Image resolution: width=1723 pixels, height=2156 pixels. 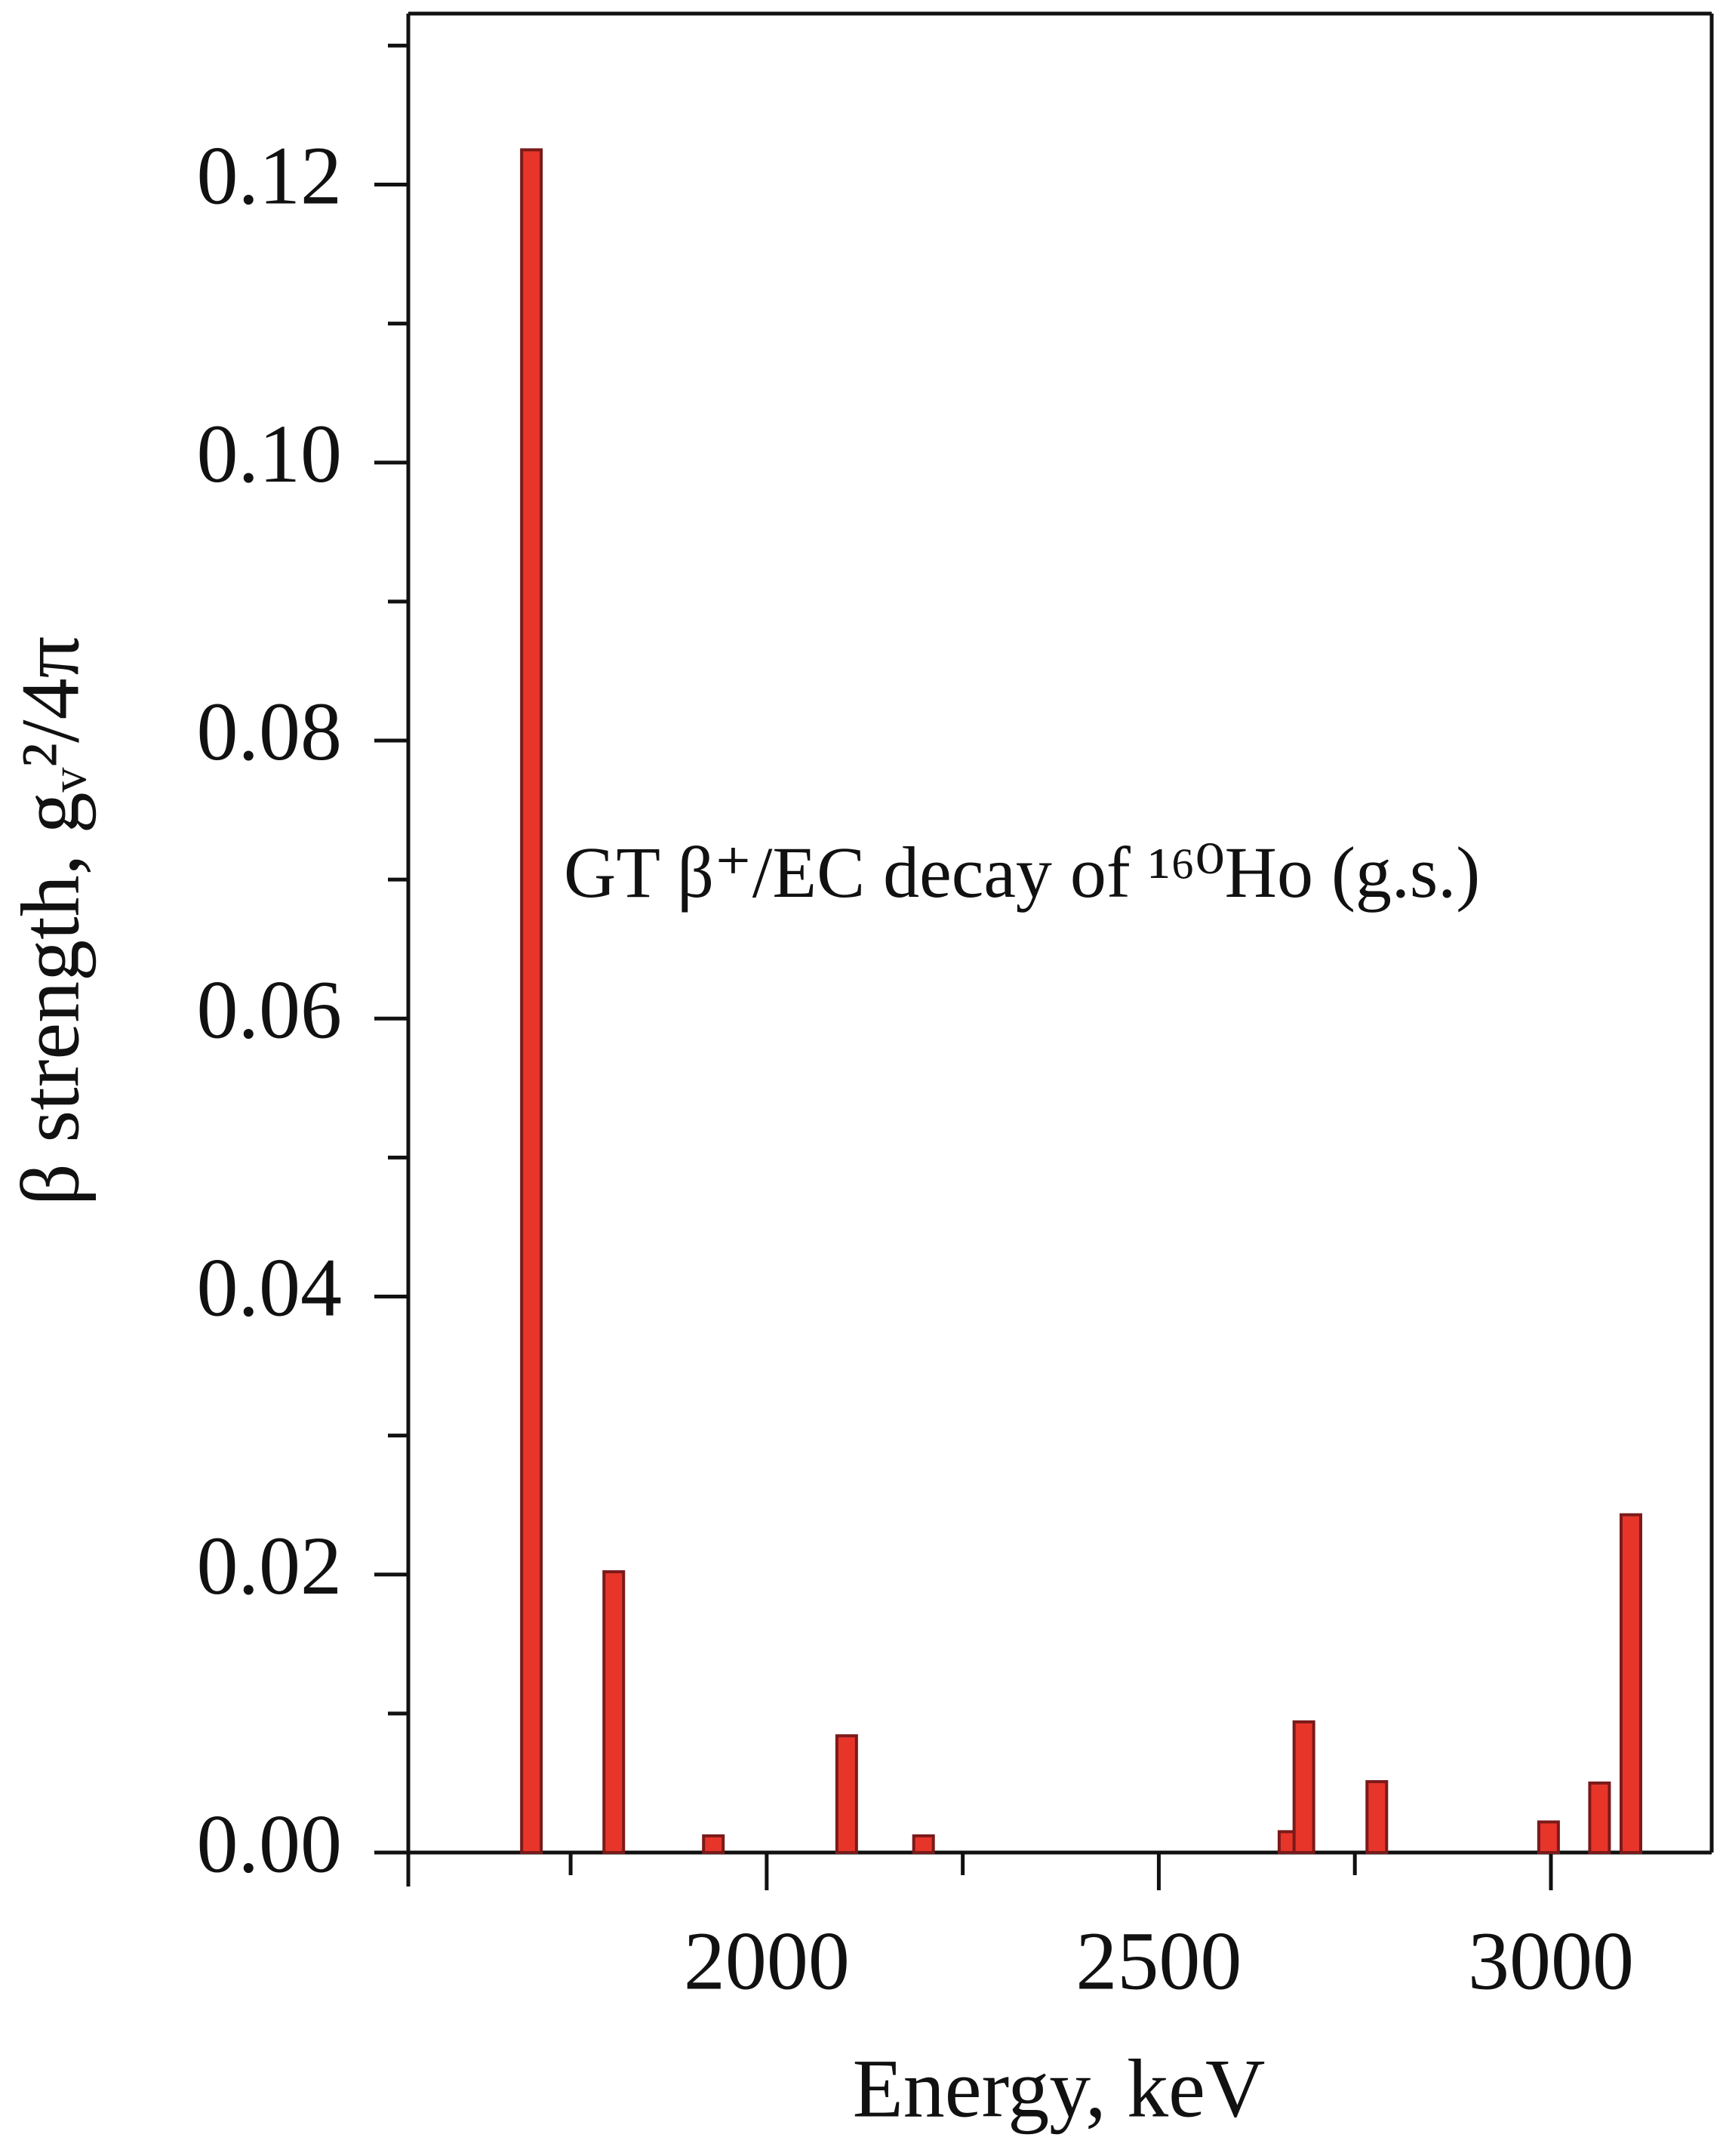 I want to click on x-tick-label: 3000, so click(x=1551, y=1960).